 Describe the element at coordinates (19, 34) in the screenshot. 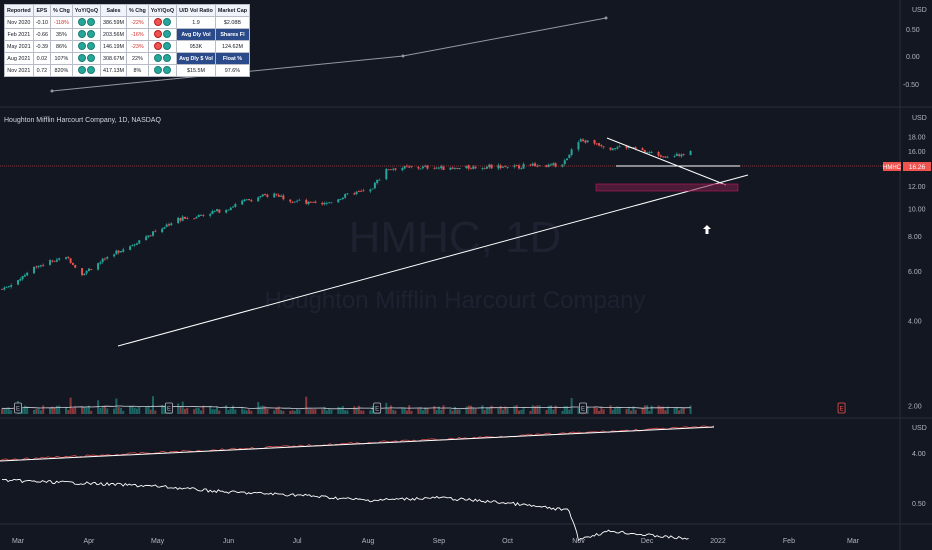

I see `reported-cell: Feb 2021` at that location.